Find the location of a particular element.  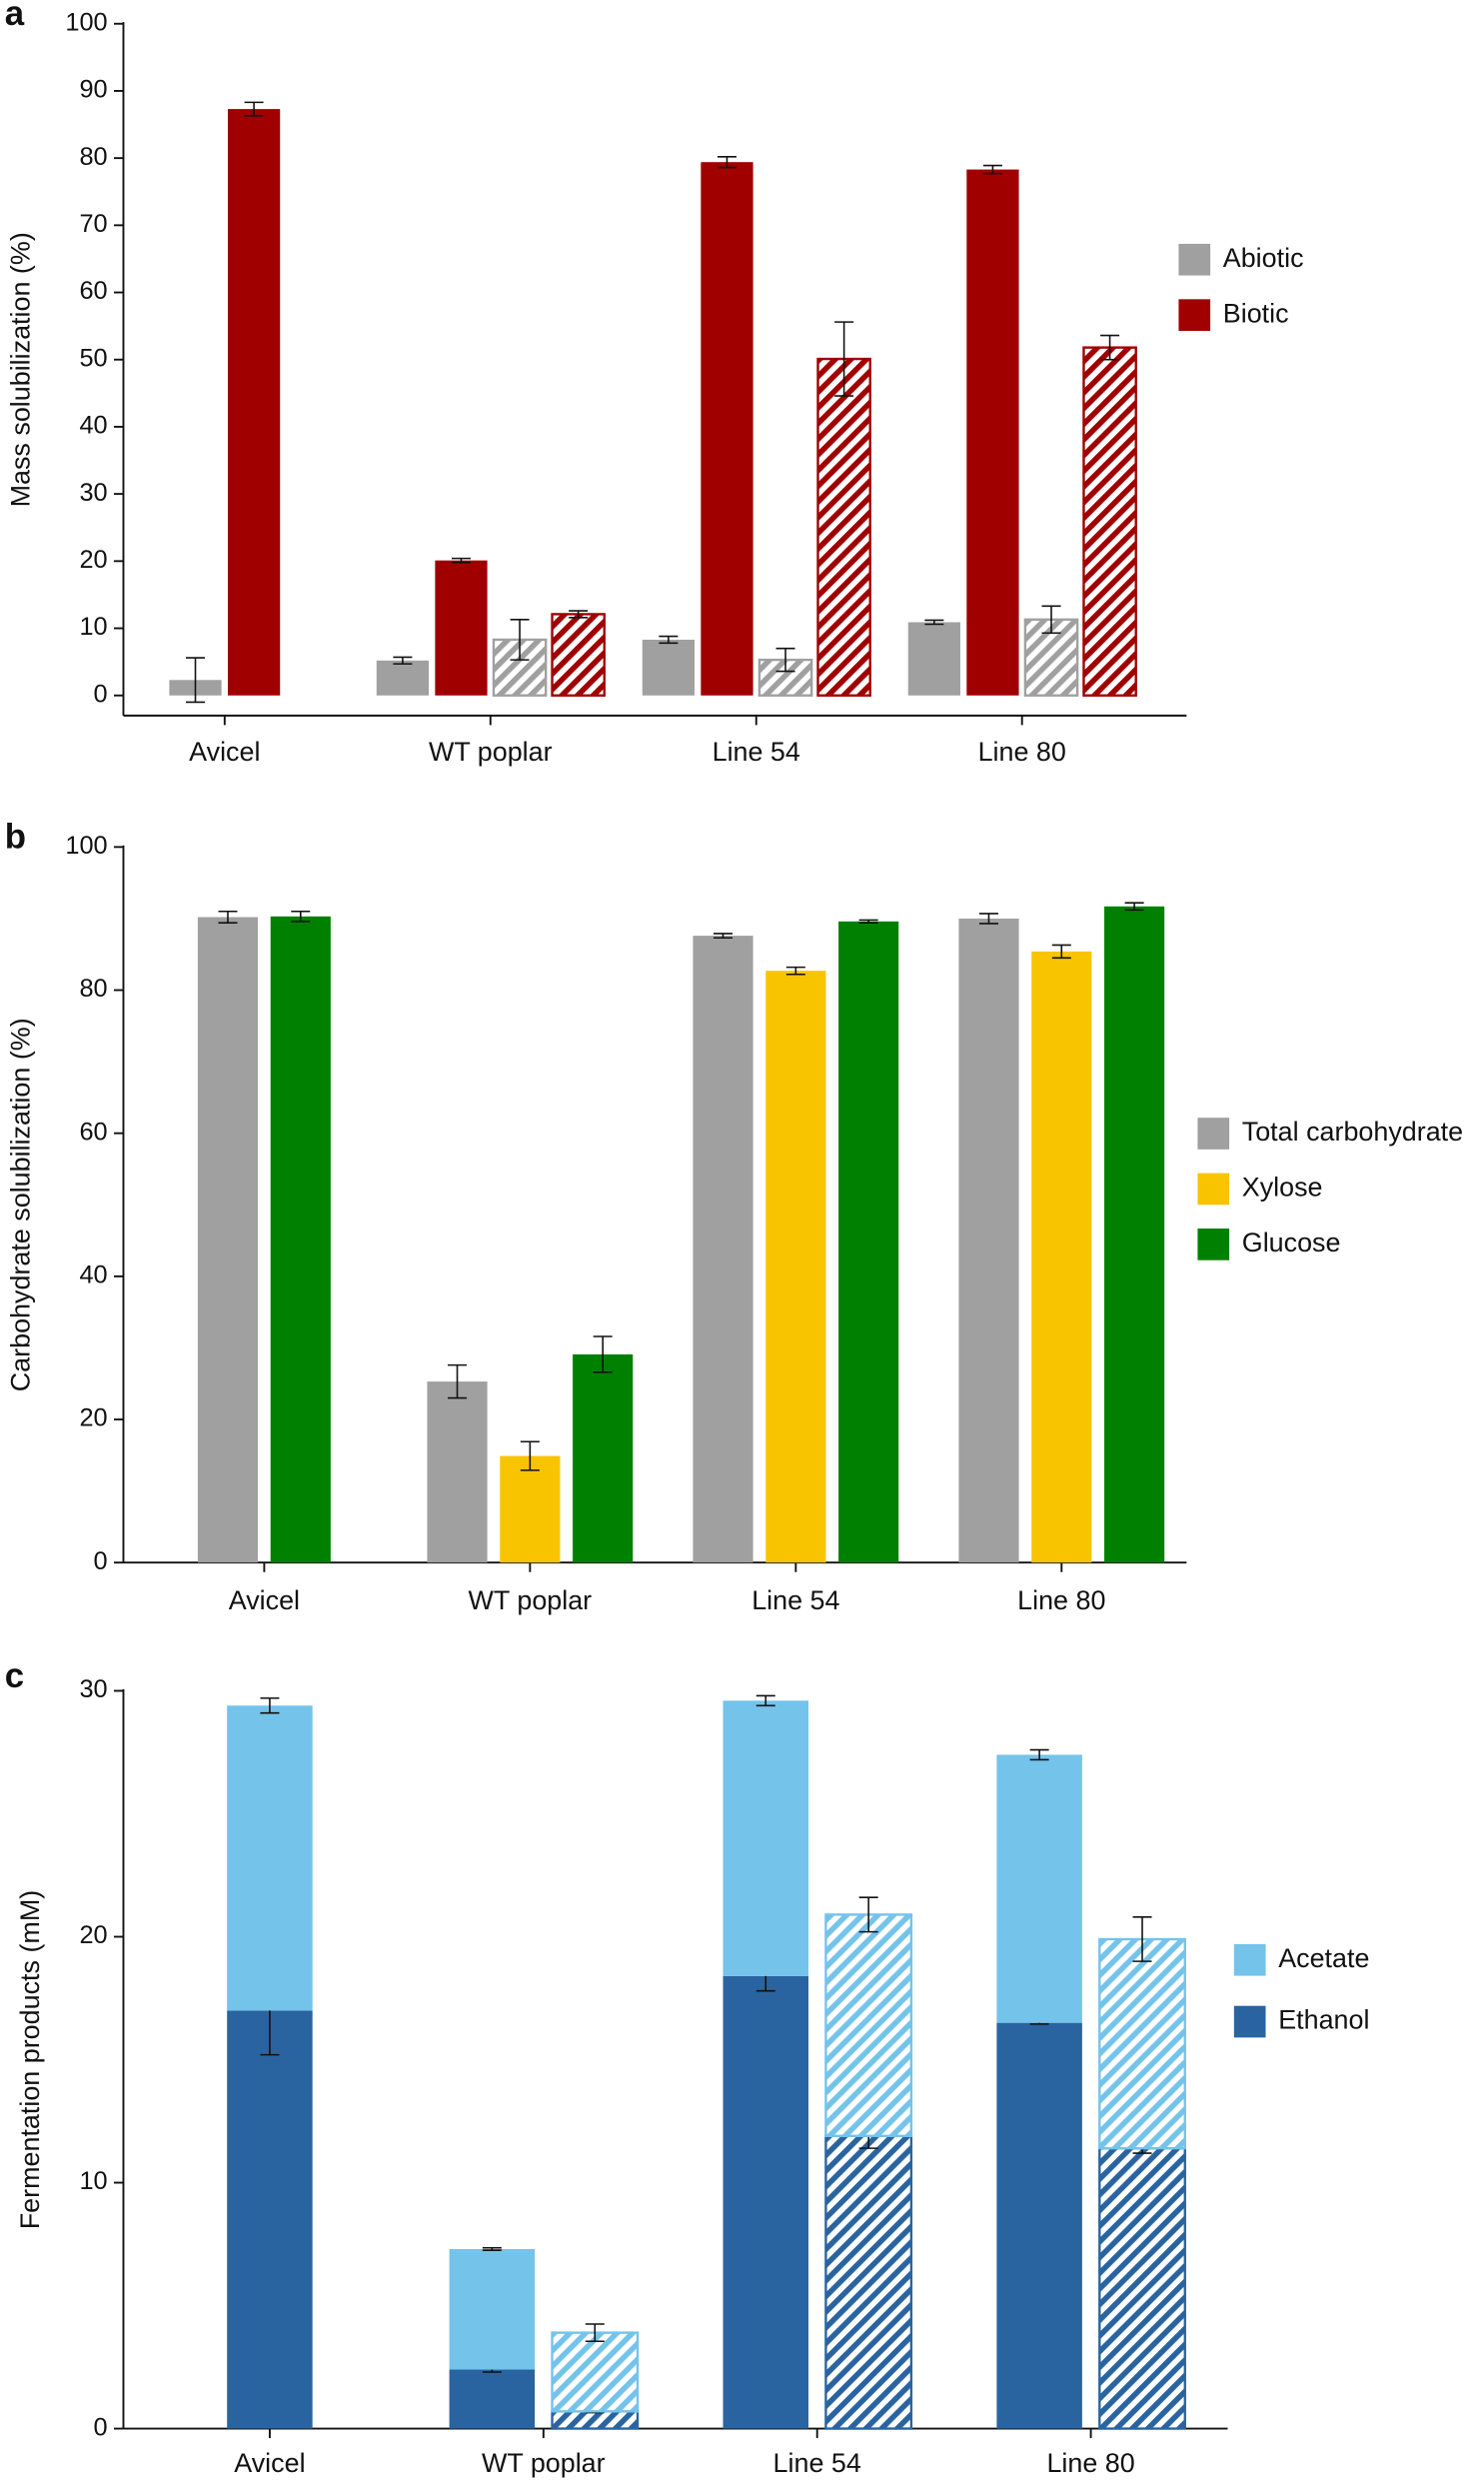

panel-label: a is located at coordinates (15, 16).